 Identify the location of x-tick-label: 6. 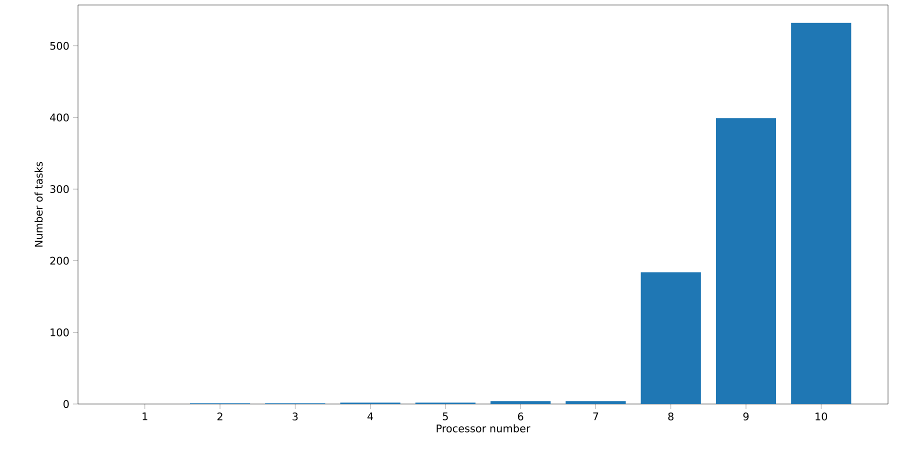
(521, 416).